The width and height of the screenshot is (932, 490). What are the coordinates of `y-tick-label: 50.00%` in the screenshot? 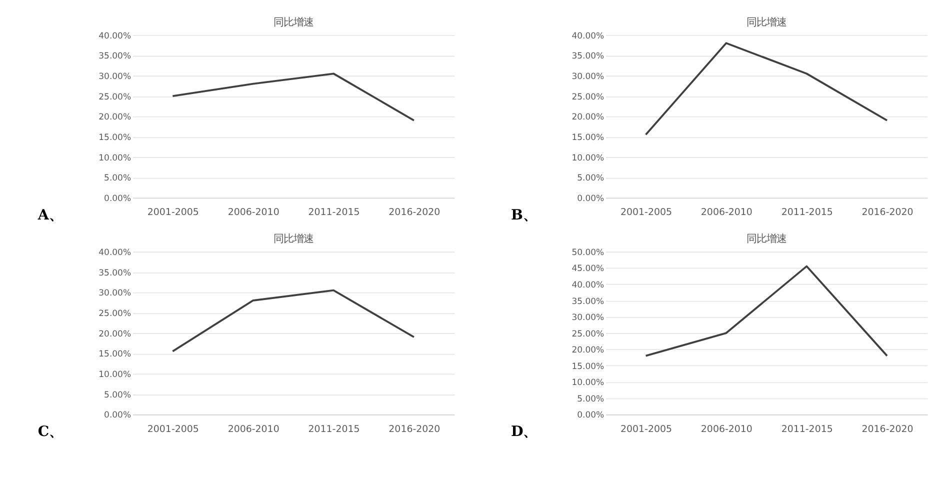 It's located at (588, 253).